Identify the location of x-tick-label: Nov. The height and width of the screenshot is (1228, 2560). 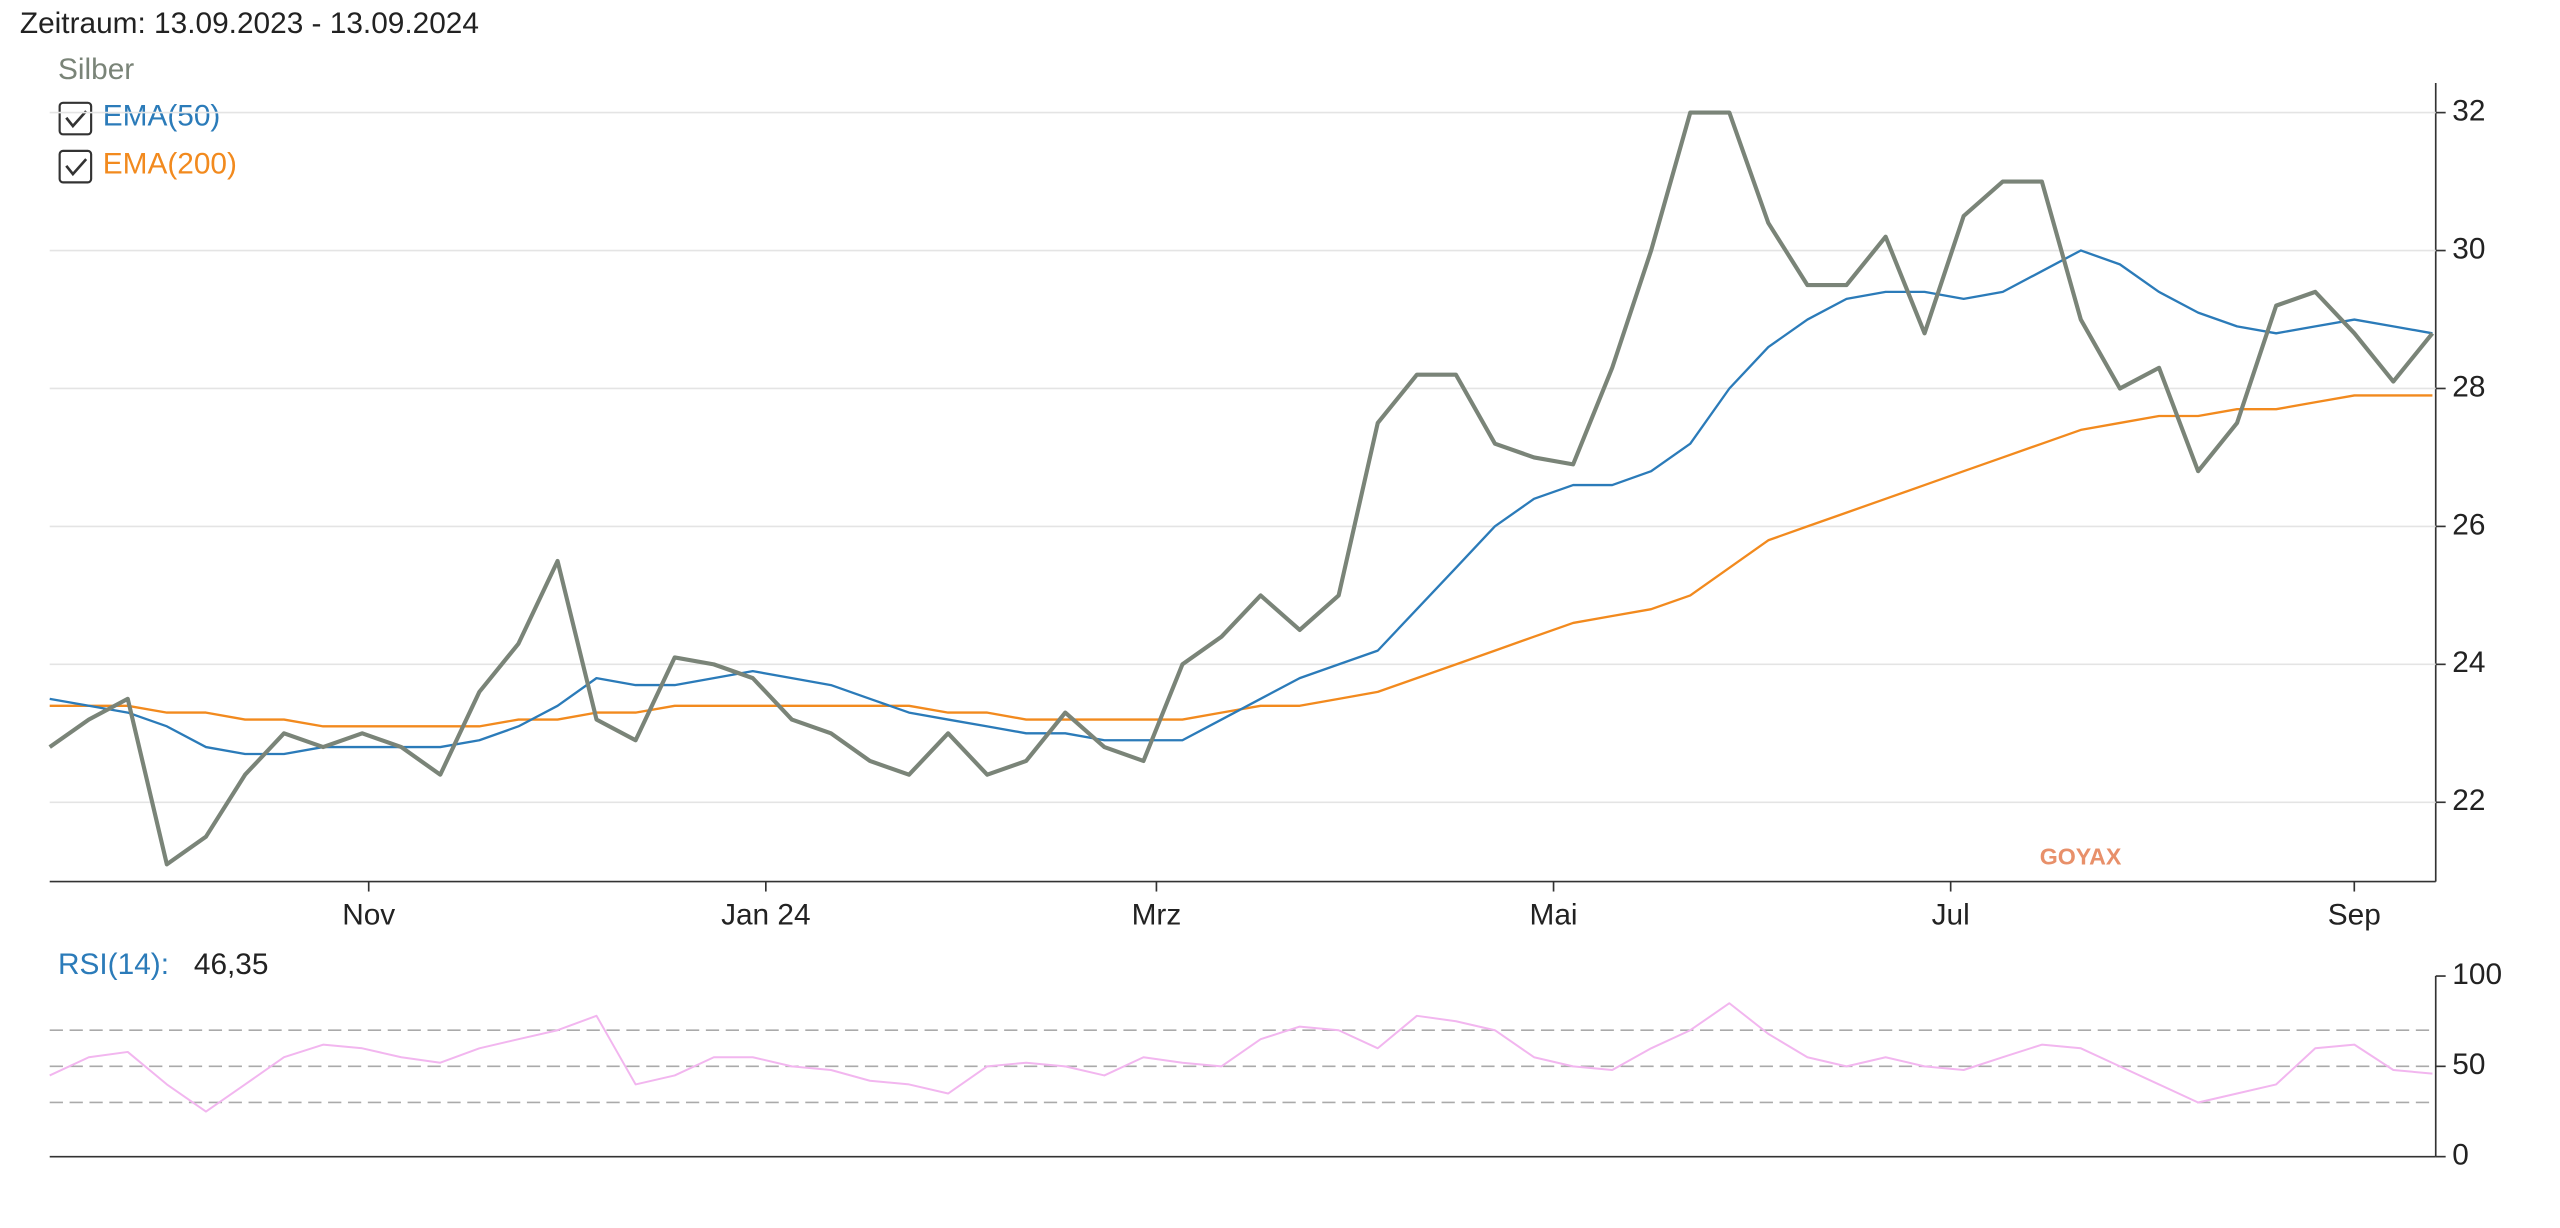
(368, 914).